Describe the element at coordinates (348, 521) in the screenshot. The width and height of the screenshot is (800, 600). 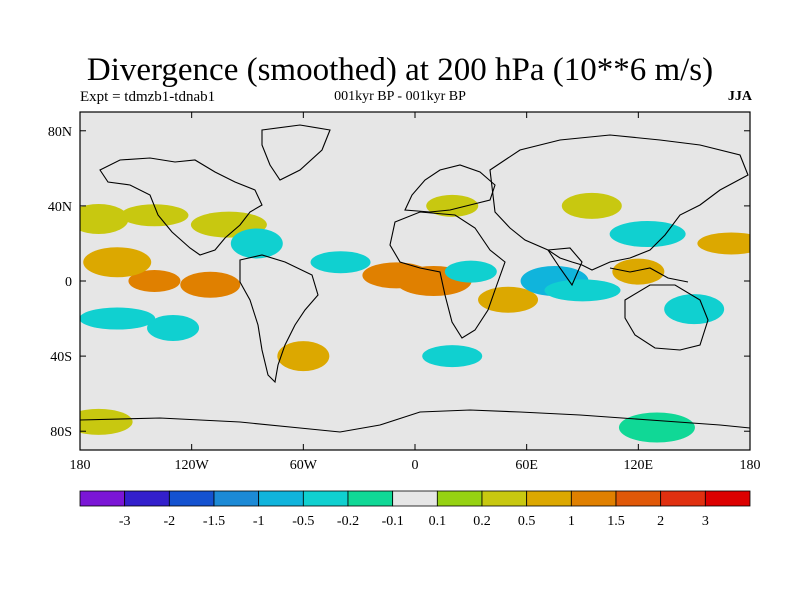
I see `colorbar-label: -0.2` at that location.